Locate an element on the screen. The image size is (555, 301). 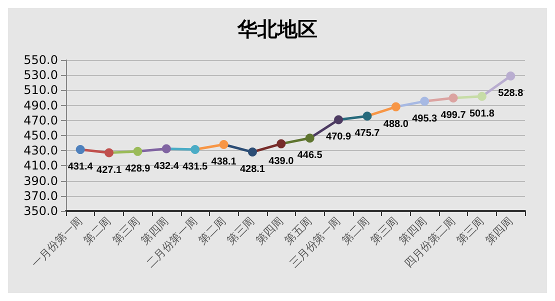
data-label: 470.9 is located at coordinates (339, 137).